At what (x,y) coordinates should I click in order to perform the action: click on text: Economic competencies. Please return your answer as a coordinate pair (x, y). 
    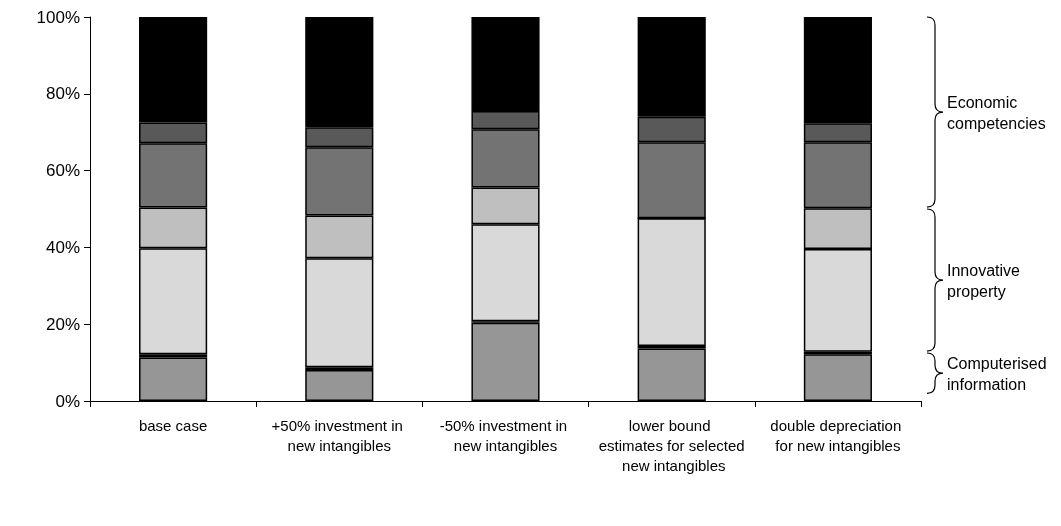
    Looking at the image, I should click on (996, 113).